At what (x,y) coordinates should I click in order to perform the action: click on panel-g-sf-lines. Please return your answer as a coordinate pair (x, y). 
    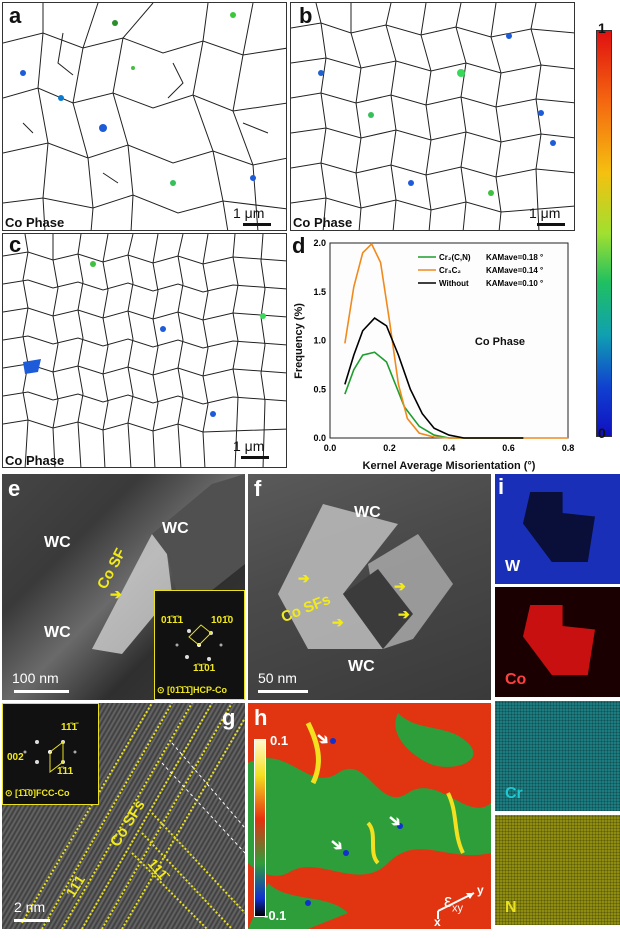
    Looking at the image, I should click on (133, 816).